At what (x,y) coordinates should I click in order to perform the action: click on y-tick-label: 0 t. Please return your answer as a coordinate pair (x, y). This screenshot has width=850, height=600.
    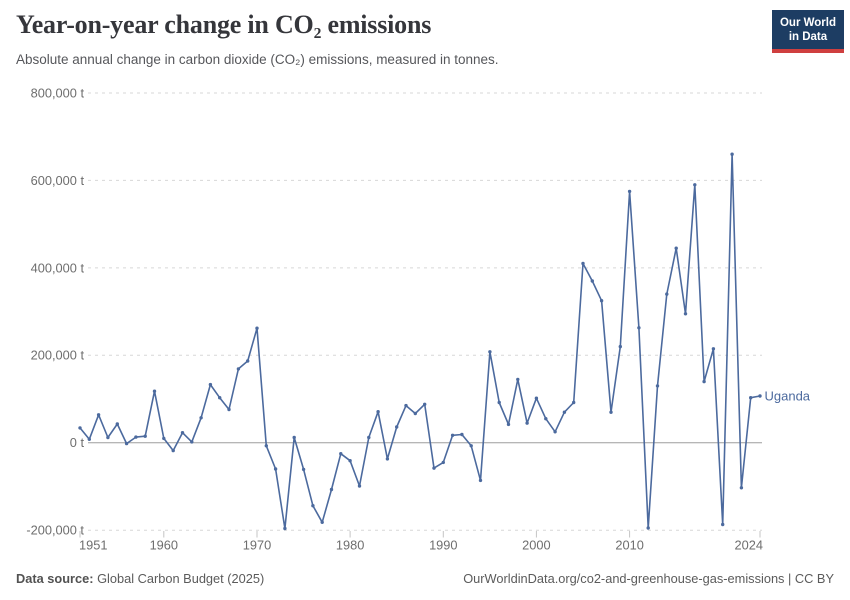
    Looking at the image, I should click on (77, 442).